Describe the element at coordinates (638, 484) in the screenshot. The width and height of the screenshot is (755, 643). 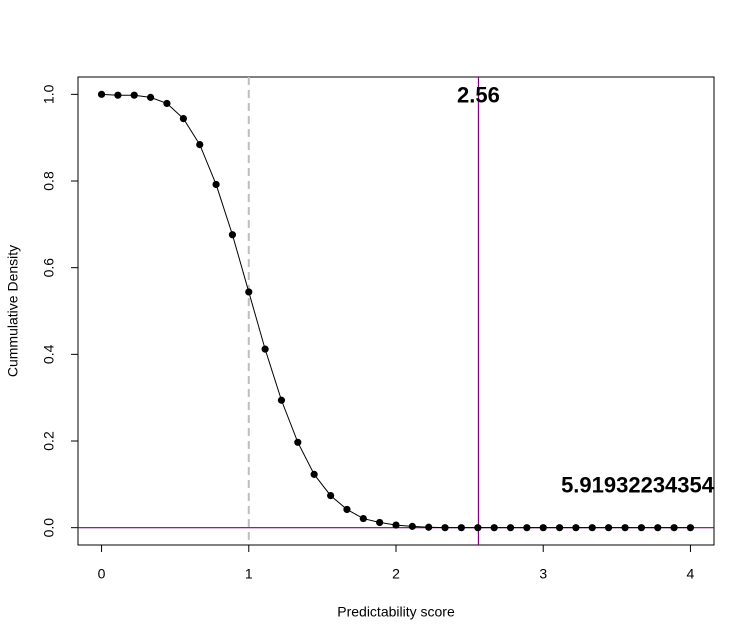
I see `annotation: 5.91932234354` at that location.